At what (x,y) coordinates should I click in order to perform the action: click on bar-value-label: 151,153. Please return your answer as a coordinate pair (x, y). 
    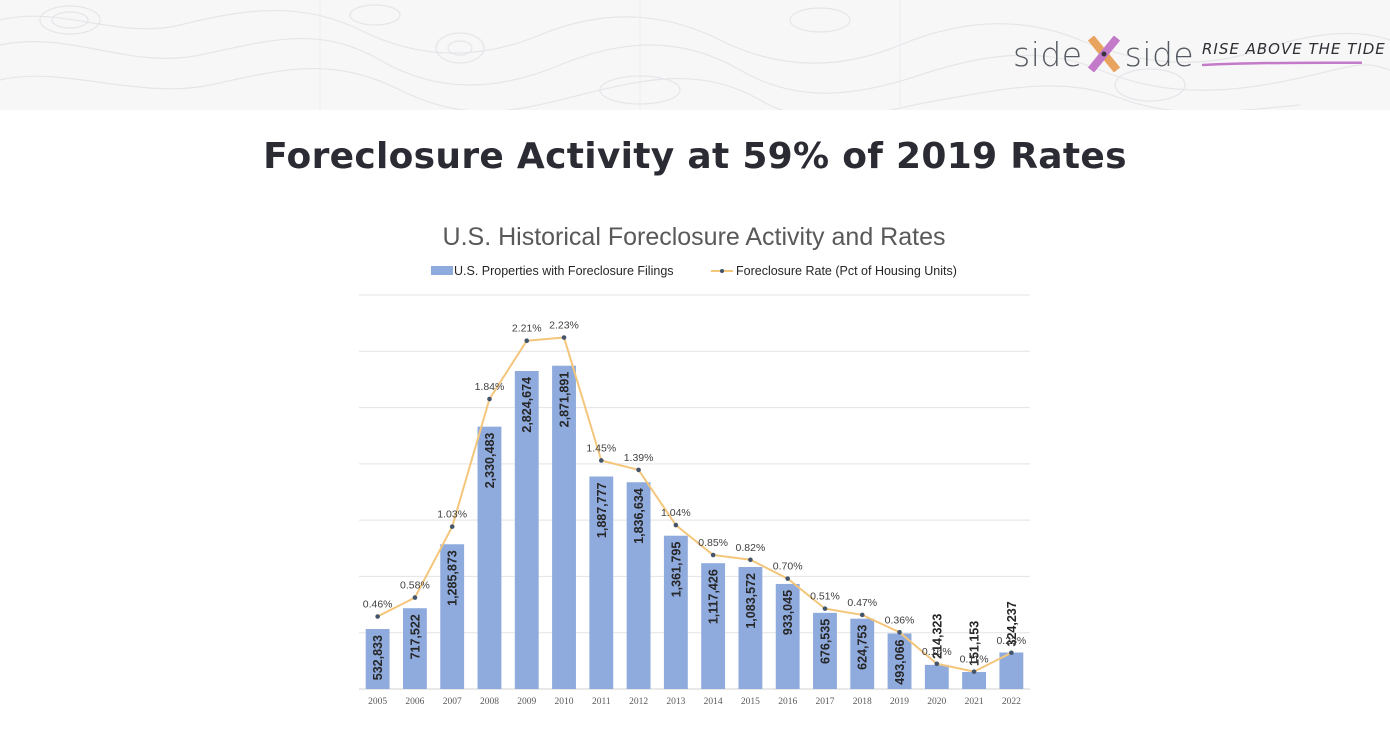
    Looking at the image, I should click on (975, 643).